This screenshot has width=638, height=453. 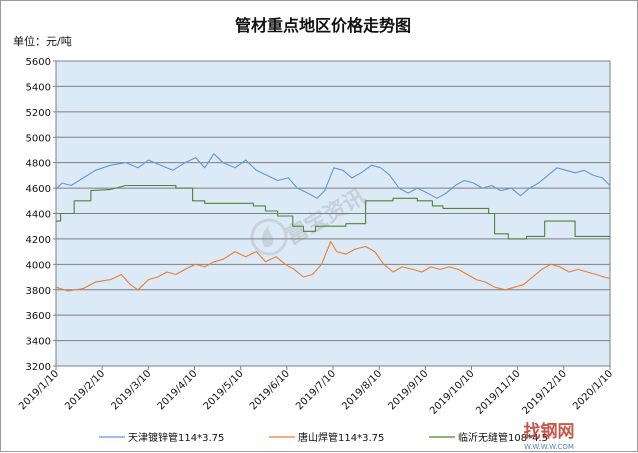 I want to click on x-tick-label: 2019/6/10, so click(x=270, y=390).